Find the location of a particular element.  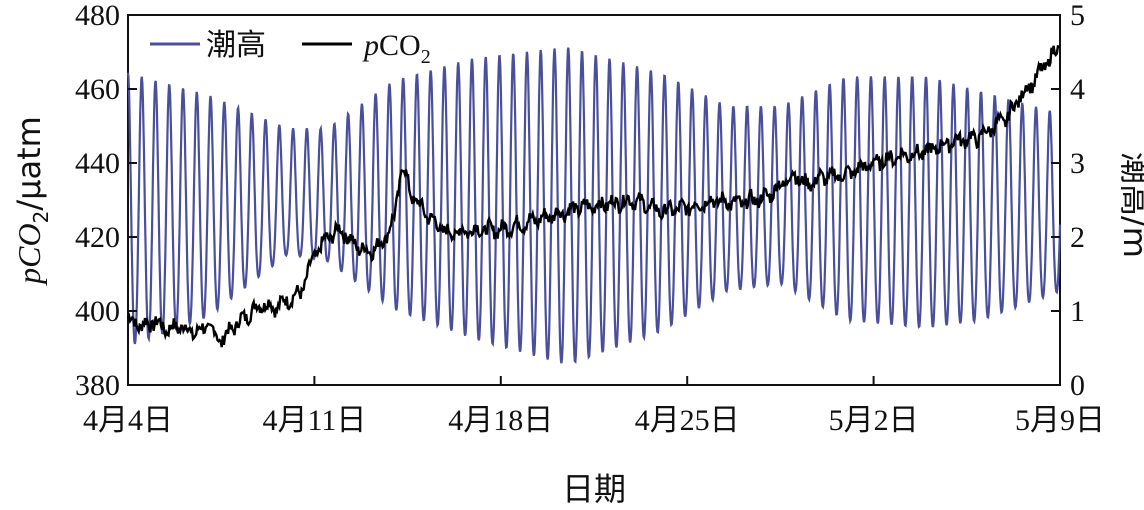

right-axis-ticks: 0 1 2 3 4 5 is located at coordinates (1068, 201).